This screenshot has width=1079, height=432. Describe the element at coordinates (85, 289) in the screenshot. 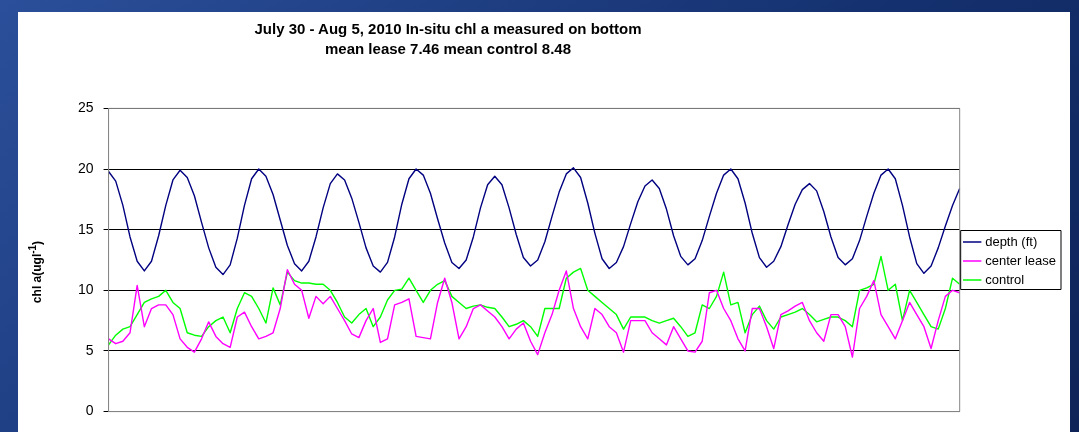

I see `y-tick-label: 10` at that location.